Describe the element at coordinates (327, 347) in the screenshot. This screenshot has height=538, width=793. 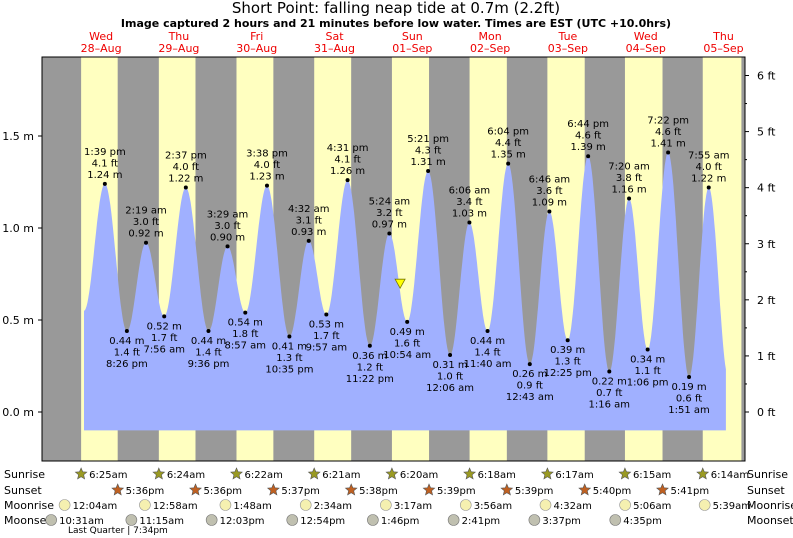
I see `low-tide-label: 9:57 am` at that location.